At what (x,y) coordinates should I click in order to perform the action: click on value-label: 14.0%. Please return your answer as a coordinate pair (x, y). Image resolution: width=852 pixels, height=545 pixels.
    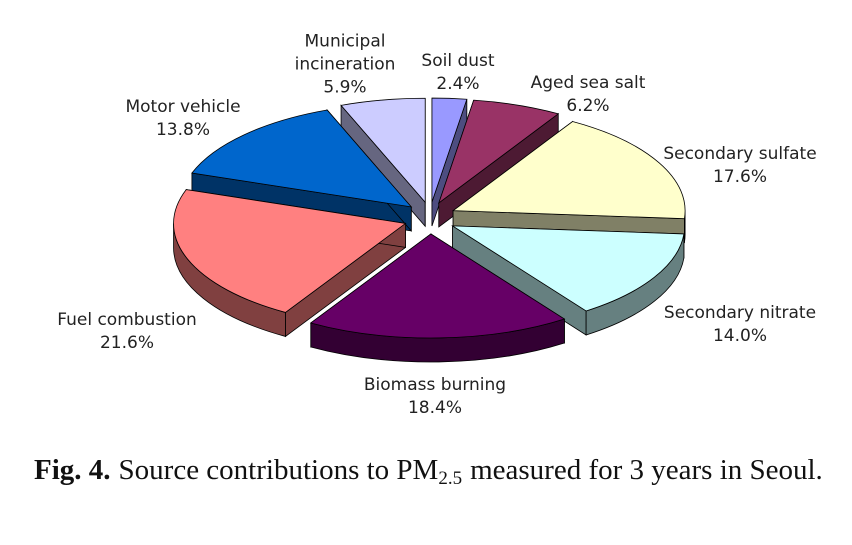
    Looking at the image, I should click on (740, 336).